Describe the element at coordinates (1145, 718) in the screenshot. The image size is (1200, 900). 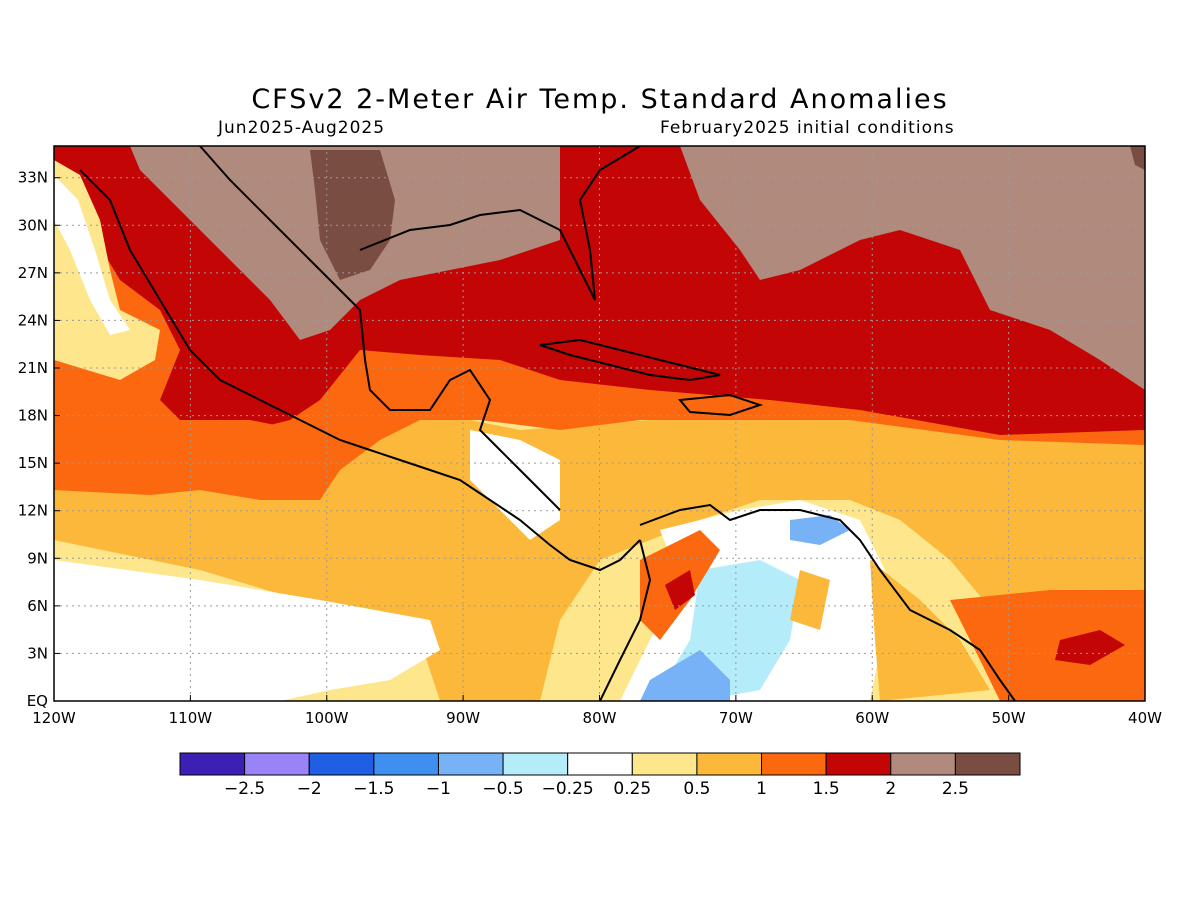
I see `longitude-label: 40W` at that location.